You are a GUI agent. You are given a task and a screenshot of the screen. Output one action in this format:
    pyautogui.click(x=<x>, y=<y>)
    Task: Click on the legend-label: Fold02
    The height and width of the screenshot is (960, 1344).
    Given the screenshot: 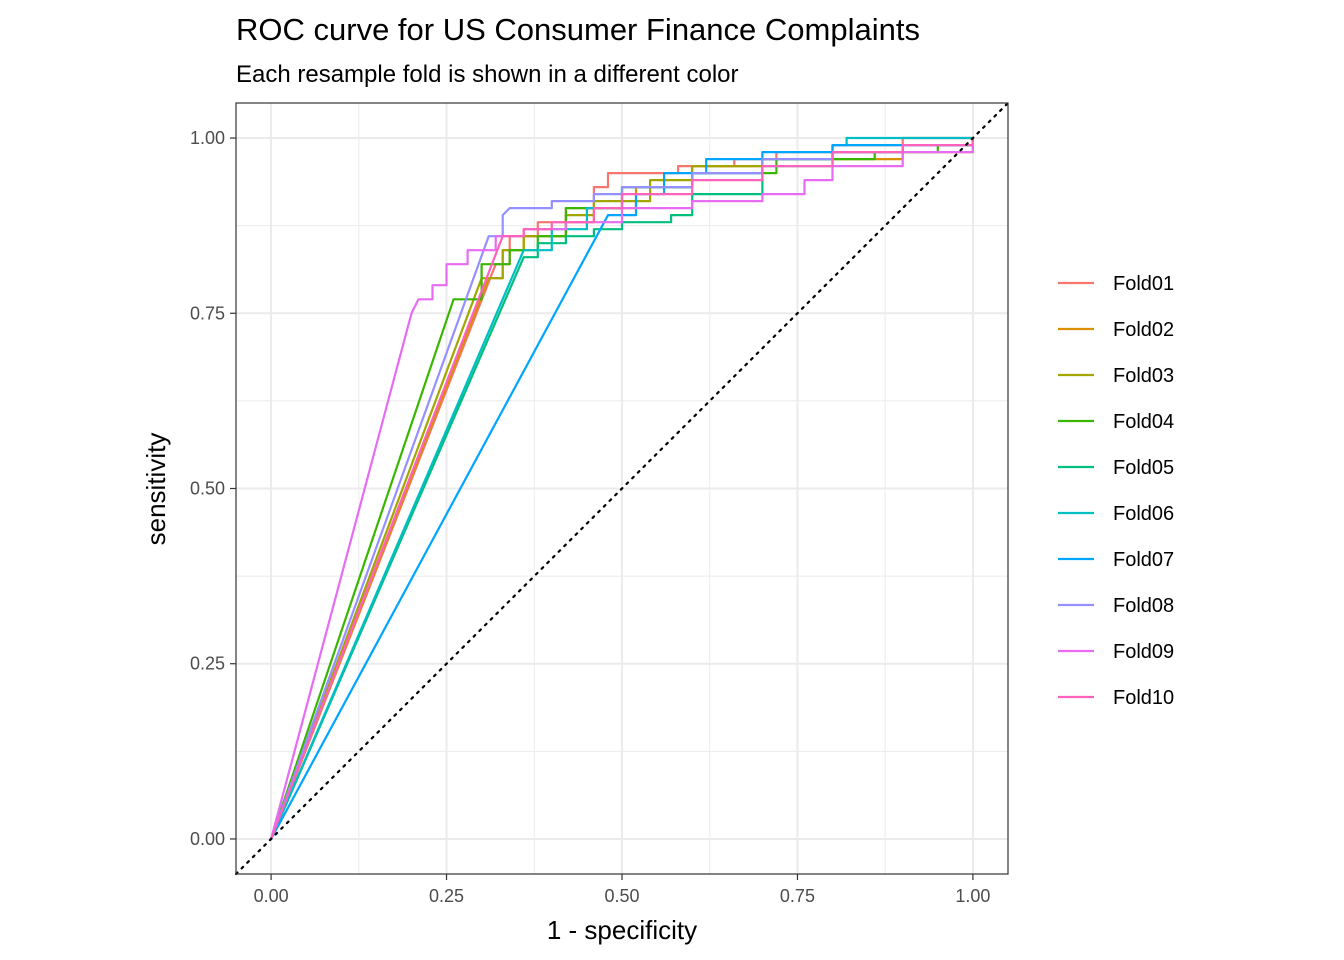 What is the action you would take?
    pyautogui.click(x=1143, y=330)
    